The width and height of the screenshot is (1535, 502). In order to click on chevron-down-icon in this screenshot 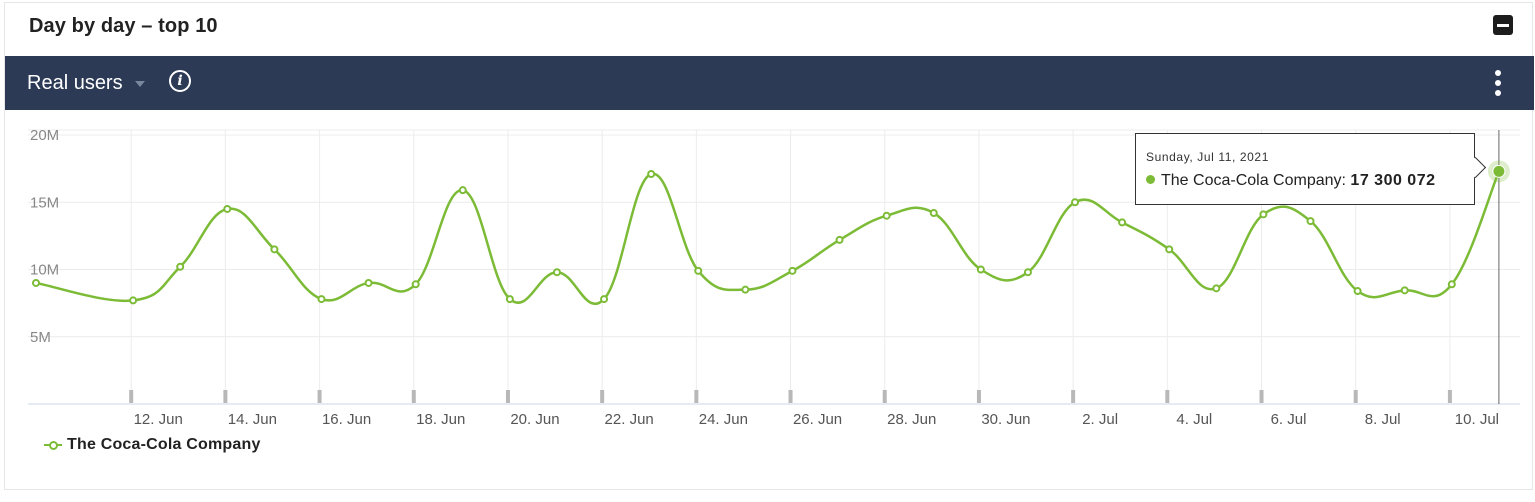, I will do `click(139, 84)`.